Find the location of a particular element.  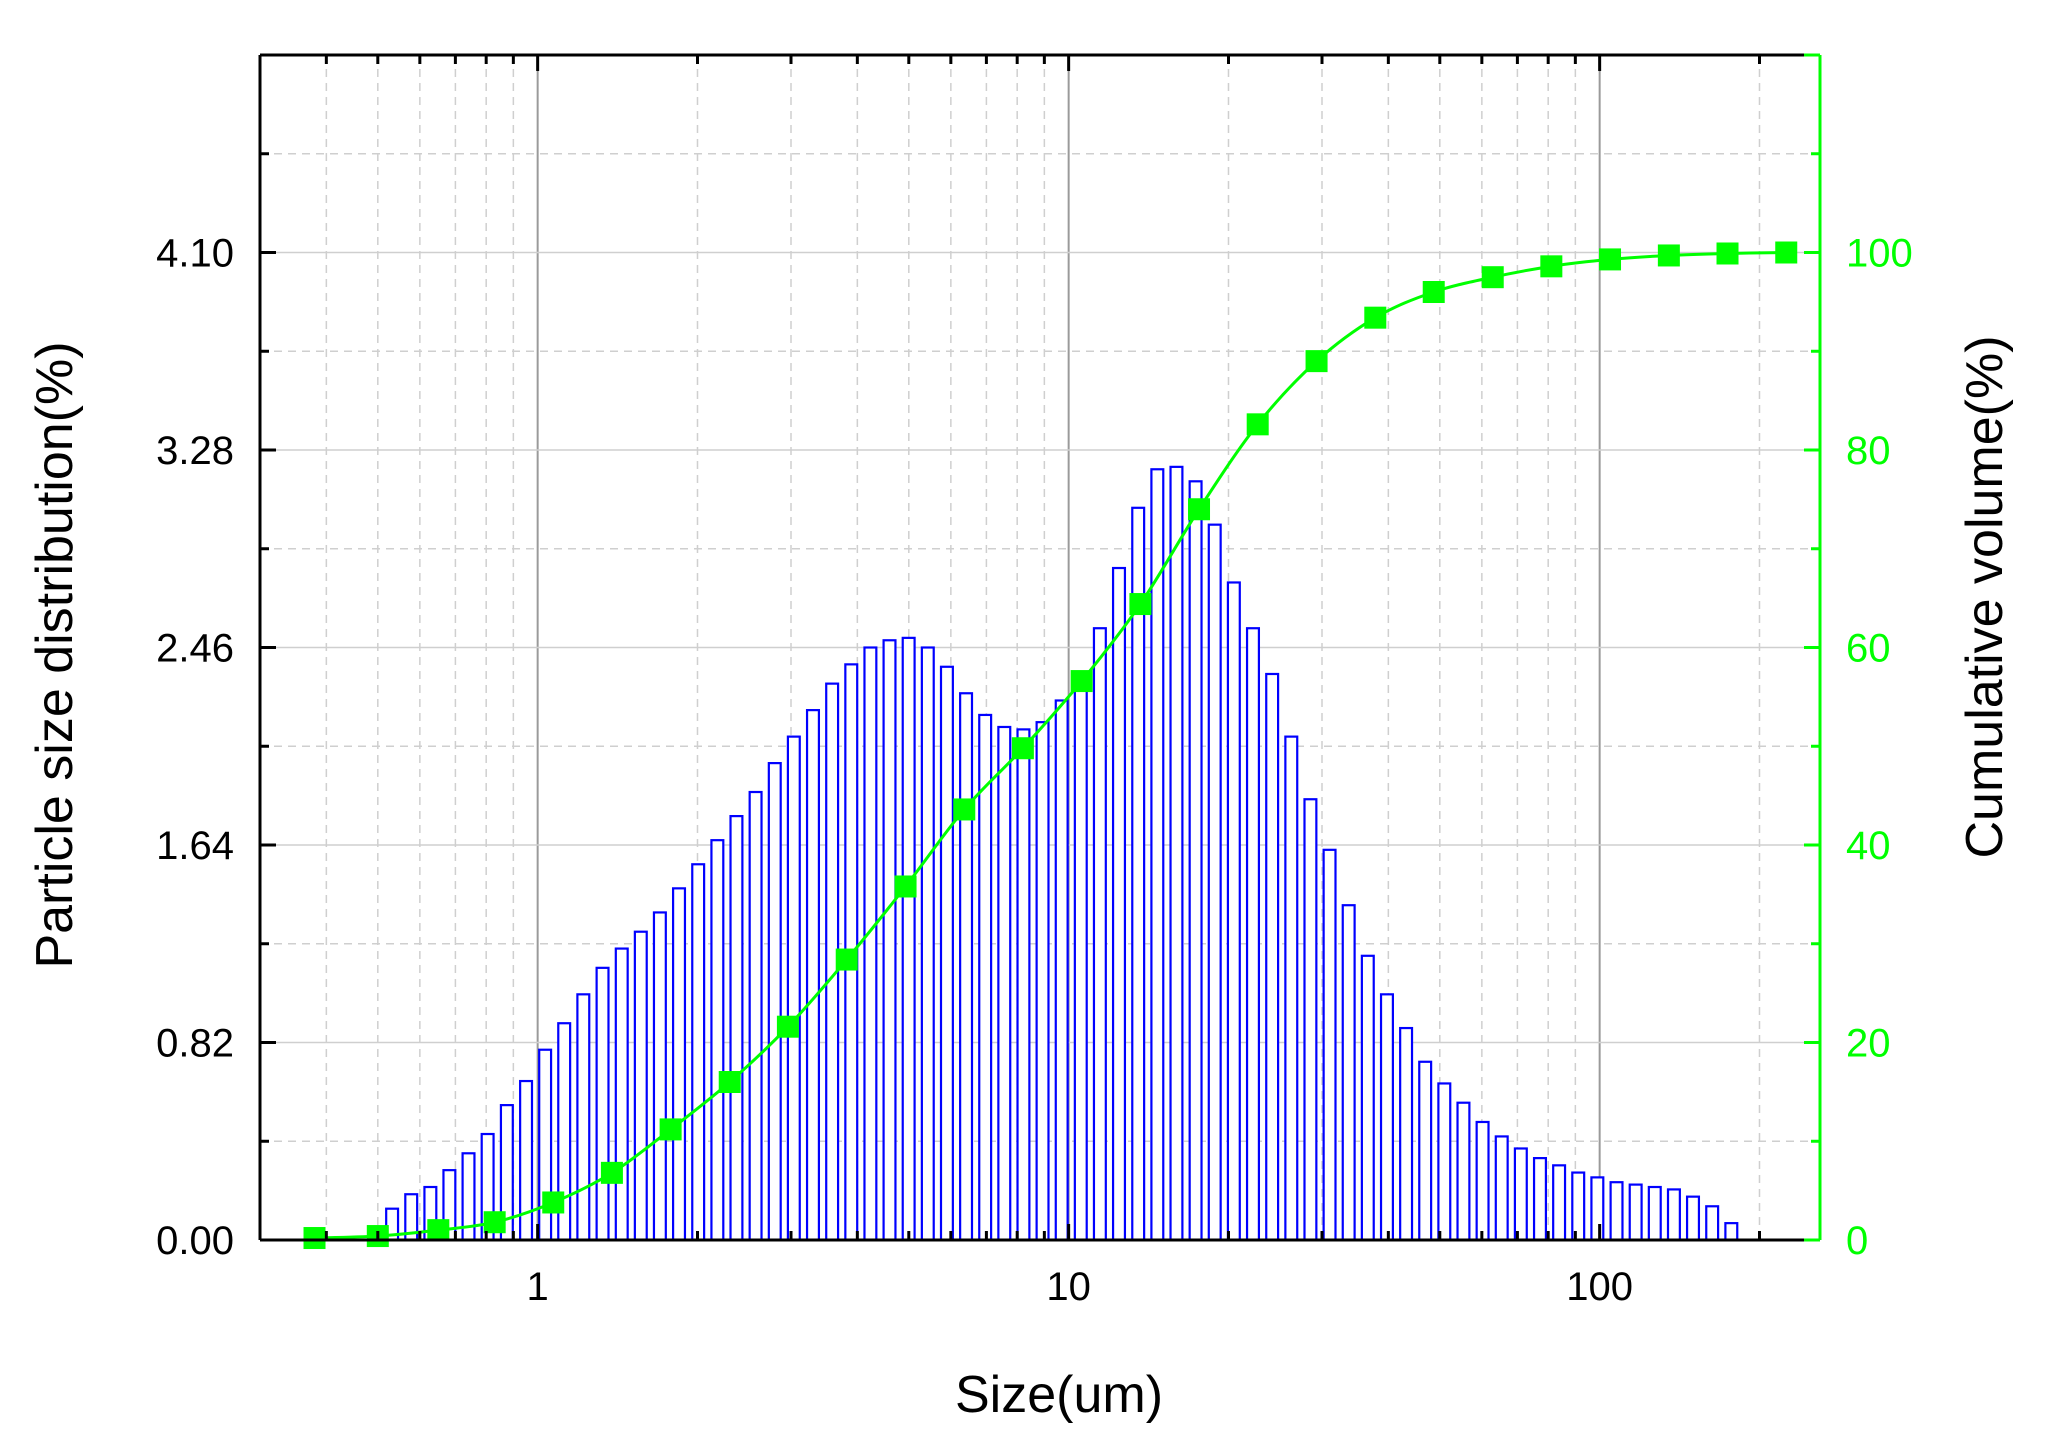

y-tick-label: 3.28 is located at coordinates (195, 451).